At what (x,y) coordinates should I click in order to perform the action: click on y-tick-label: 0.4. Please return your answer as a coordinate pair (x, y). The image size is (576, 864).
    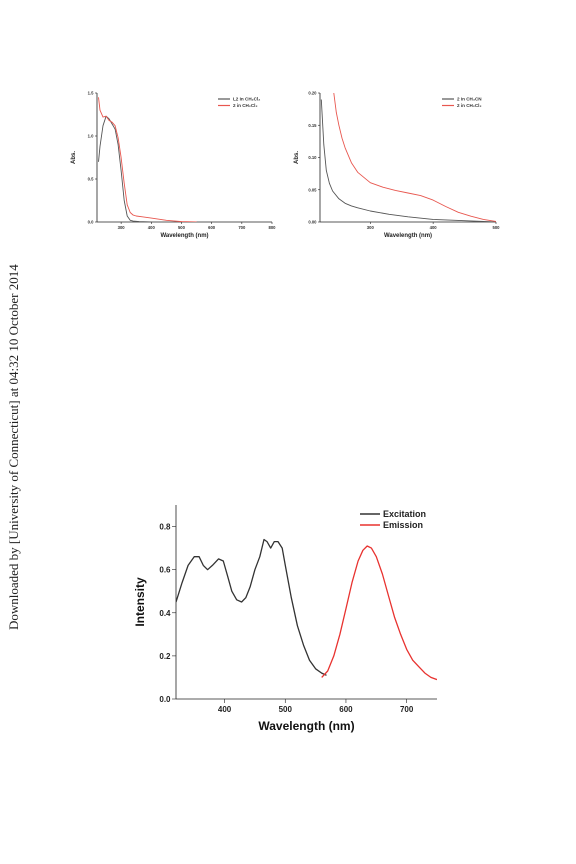
    Looking at the image, I should click on (165, 613).